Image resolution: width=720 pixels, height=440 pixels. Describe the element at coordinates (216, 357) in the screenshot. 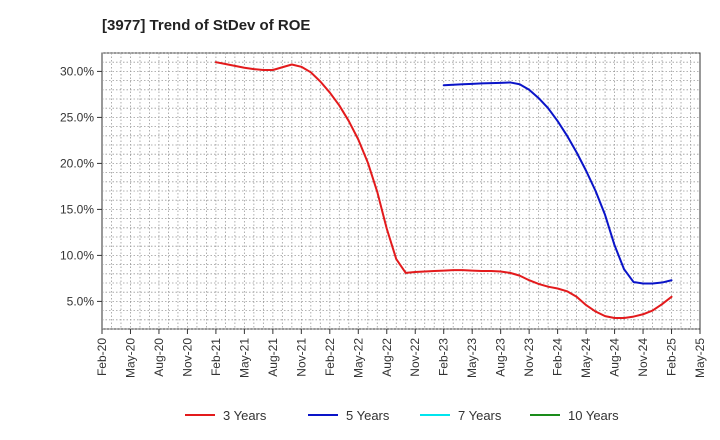

I see `x-tick-label: Feb-21` at that location.